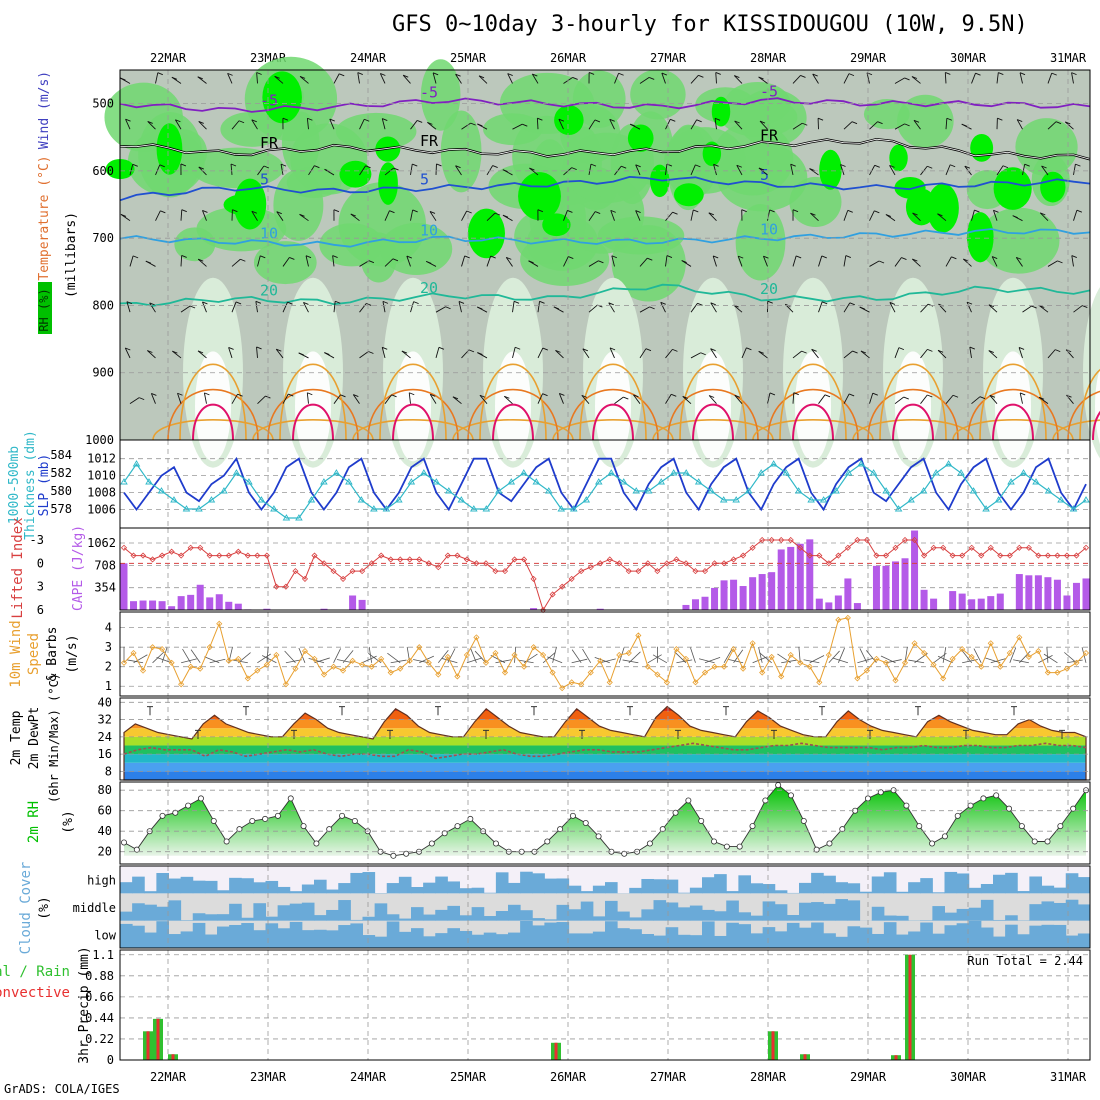 The image size is (1100, 1100). I want to click on wind-frame, so click(605, 654).